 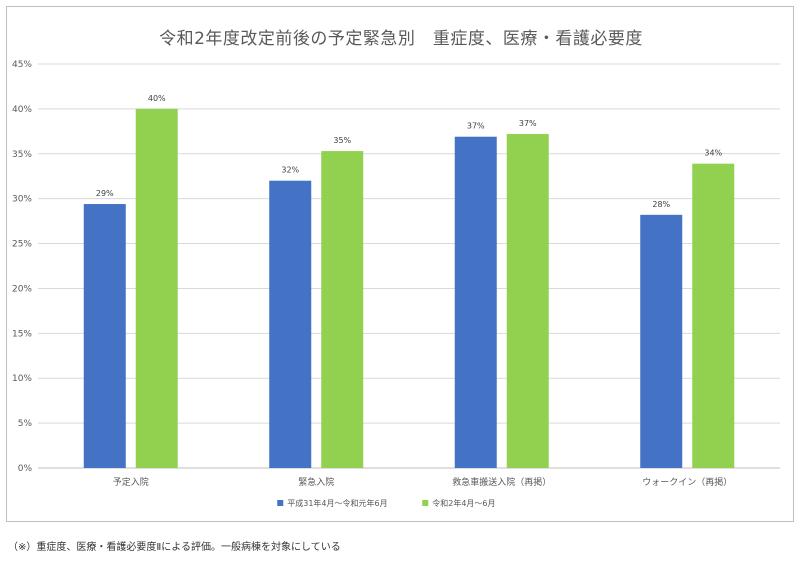 What do you see at coordinates (25, 424) in the screenshot?
I see `y-tick-label: 5%` at bounding box center [25, 424].